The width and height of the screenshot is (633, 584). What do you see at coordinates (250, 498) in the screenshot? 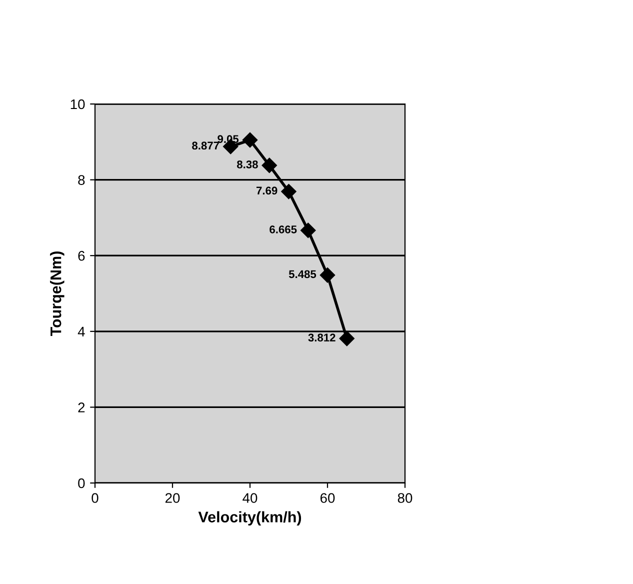
I see `x-tick-label: 40` at bounding box center [250, 498].